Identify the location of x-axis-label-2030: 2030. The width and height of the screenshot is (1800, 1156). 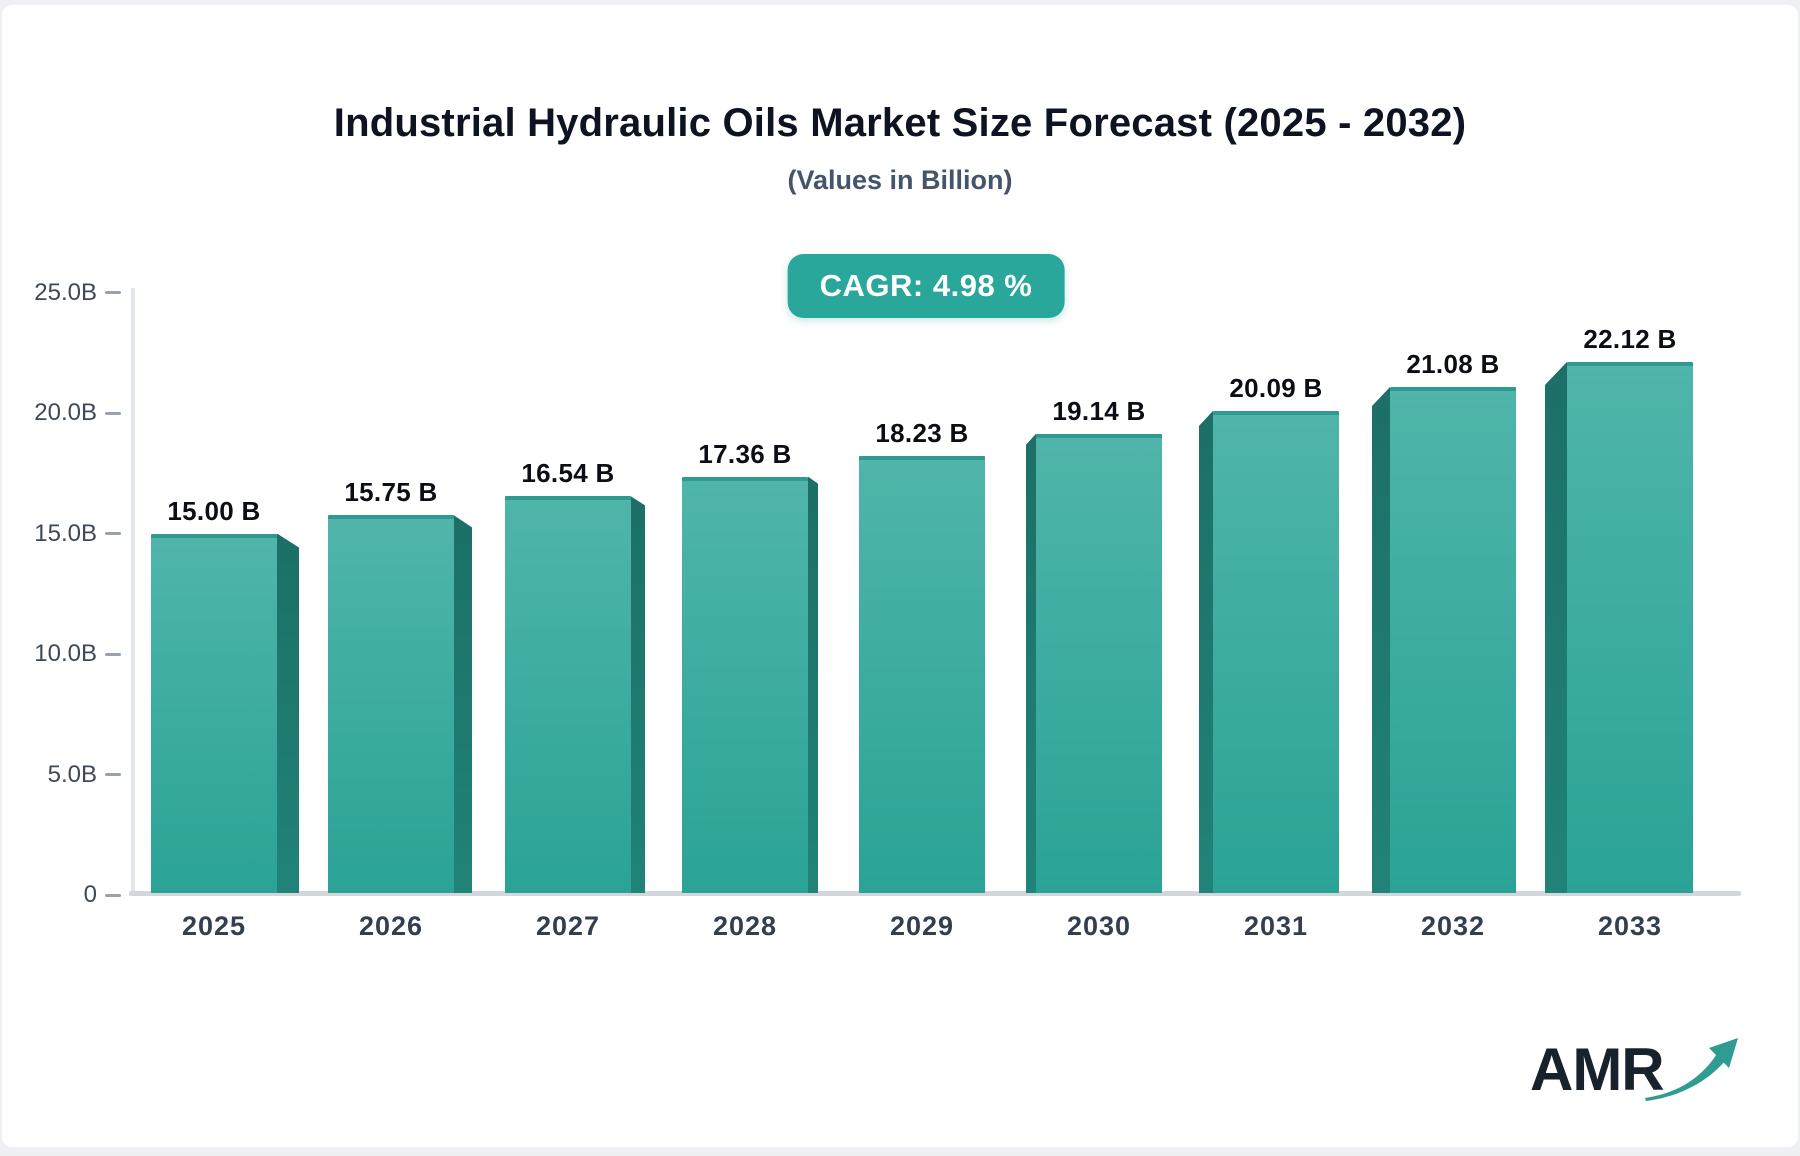
(1099, 926).